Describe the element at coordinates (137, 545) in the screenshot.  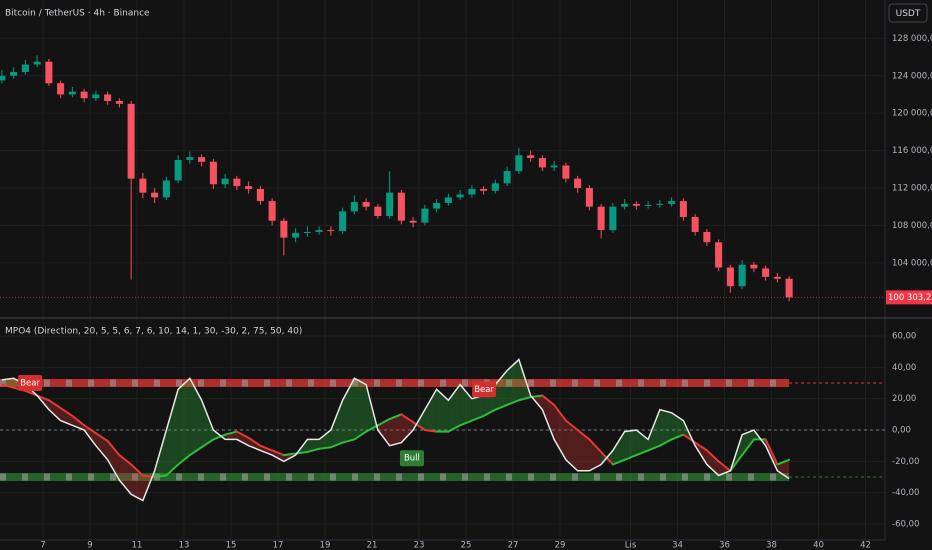
I see `x-tick-label: 11` at that location.